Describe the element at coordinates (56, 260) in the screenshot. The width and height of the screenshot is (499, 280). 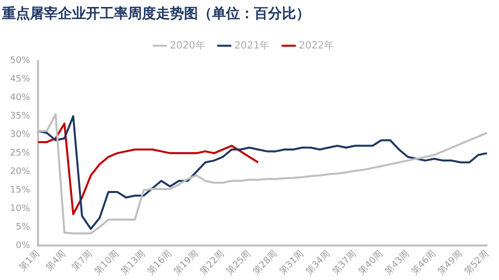
I see `x-tick-label: 第4周` at that location.